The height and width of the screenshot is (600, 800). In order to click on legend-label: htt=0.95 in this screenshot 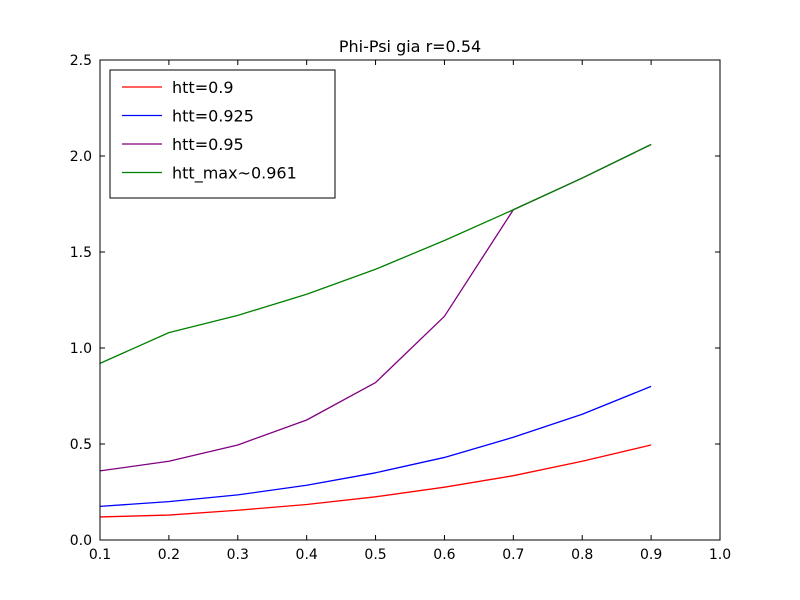, I will do `click(208, 144)`.